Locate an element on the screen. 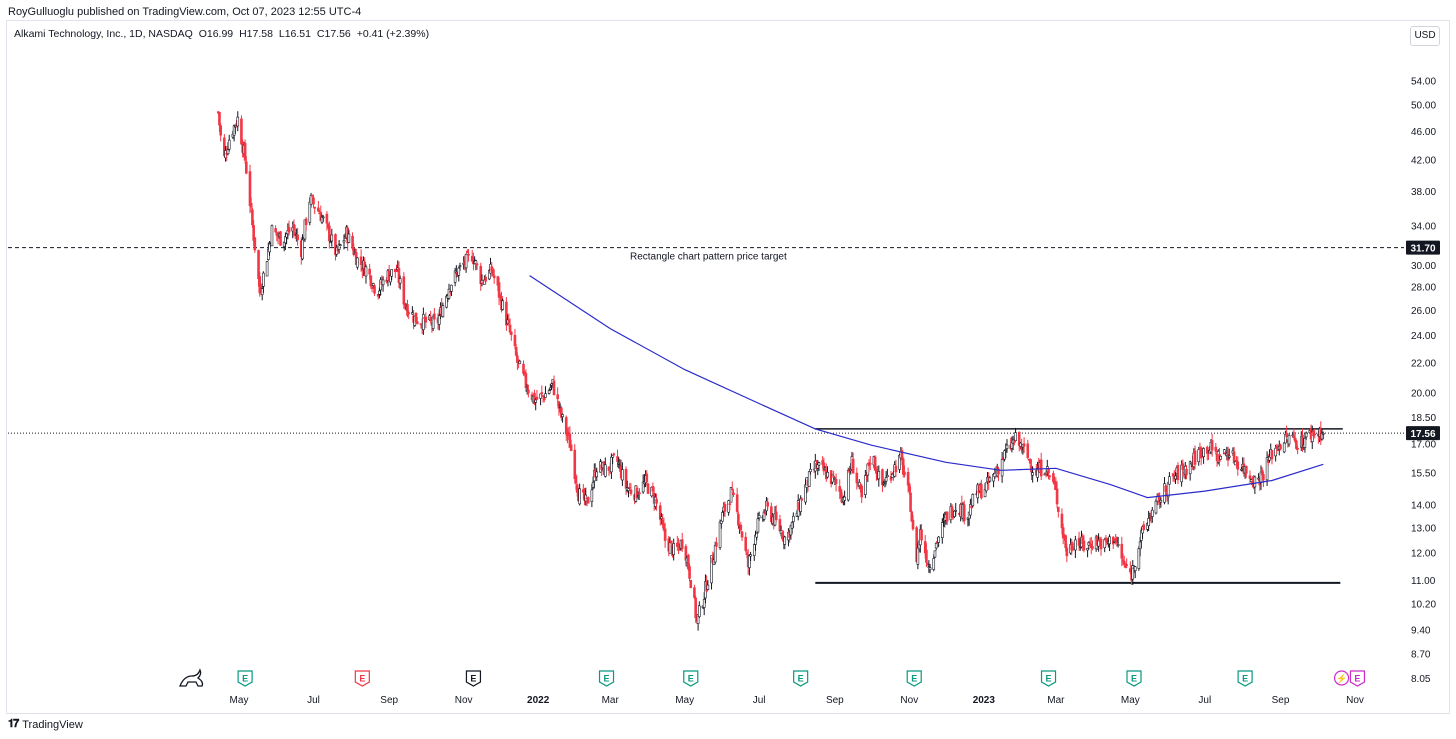 This screenshot has height=739, width=1456. symbol-name: Alkami Technology, Inc., 1D, NASDAQ is located at coordinates (103, 34).